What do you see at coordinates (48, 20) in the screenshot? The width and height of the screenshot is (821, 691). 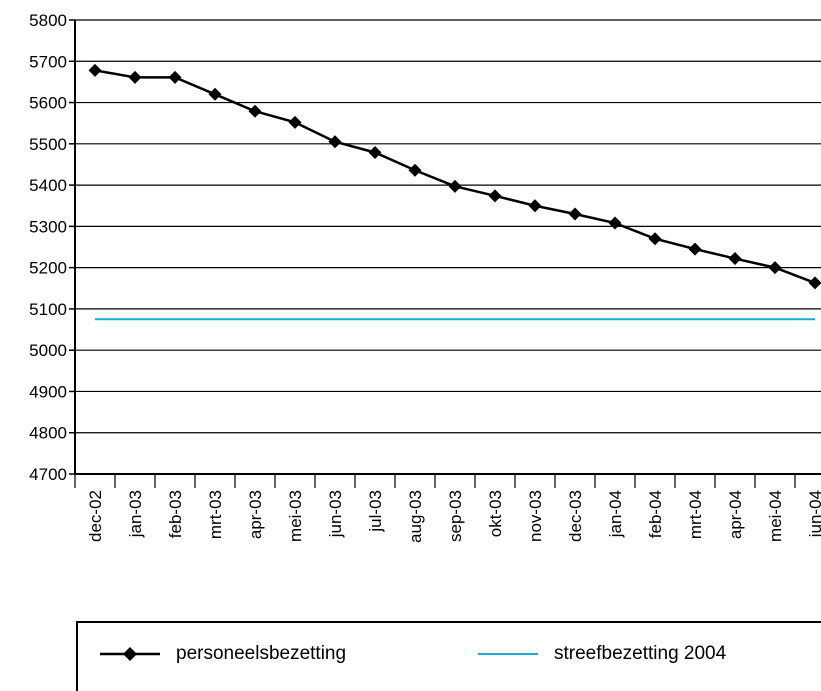 I see `y-tick-label: 5800` at bounding box center [48, 20].